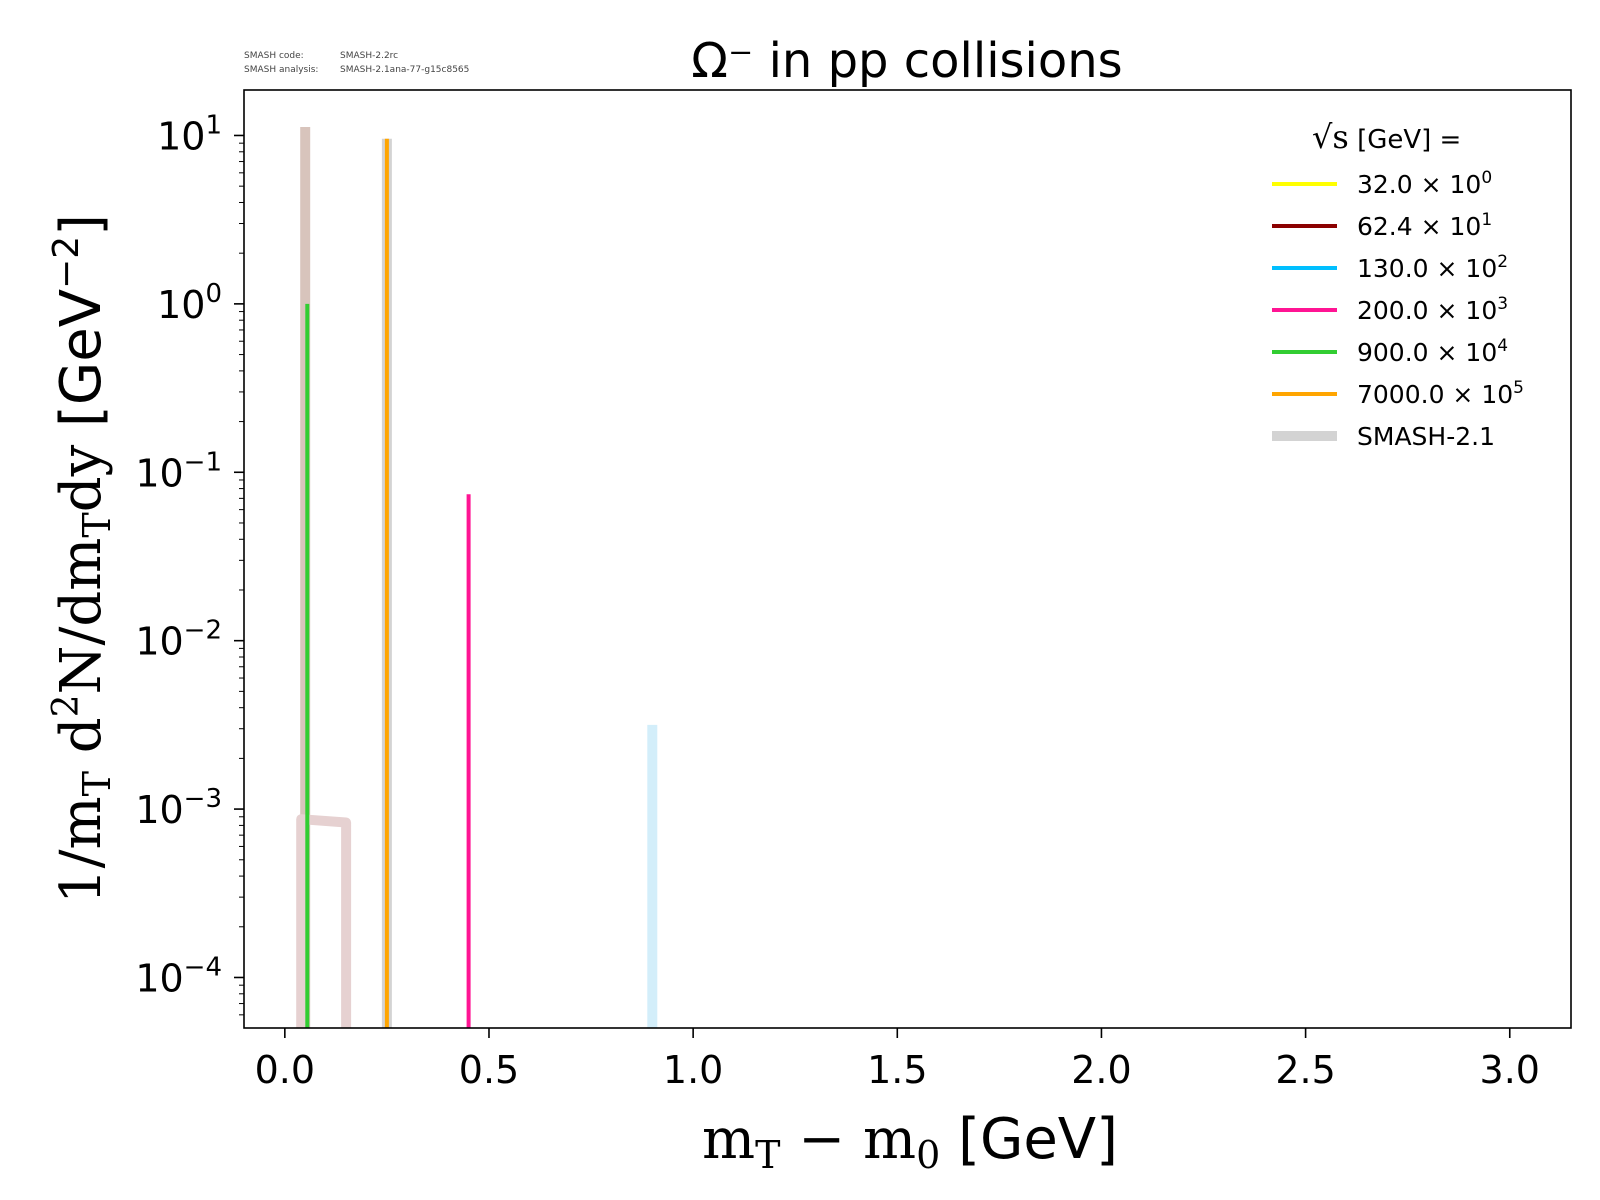 This screenshot has height=1200, width=1600. I want to click on smash-analysis-label: SMASH analysis:, so click(281, 70).